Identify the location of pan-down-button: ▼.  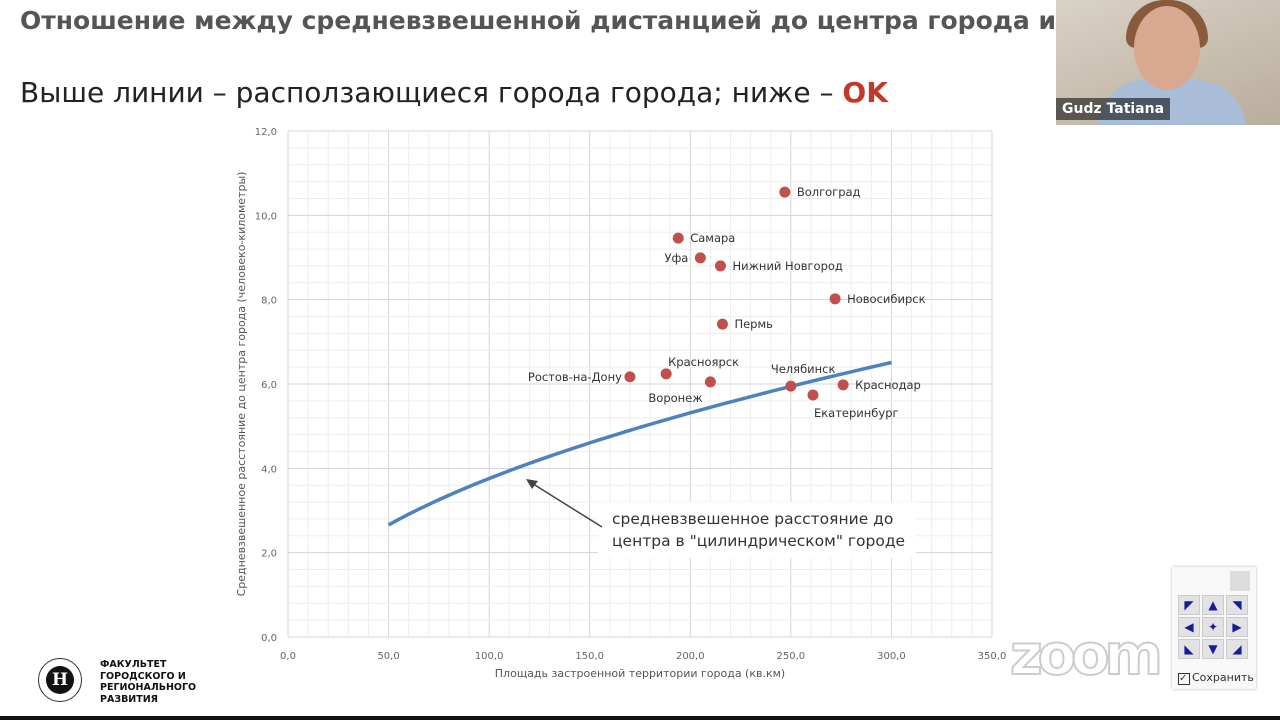
(1213, 649).